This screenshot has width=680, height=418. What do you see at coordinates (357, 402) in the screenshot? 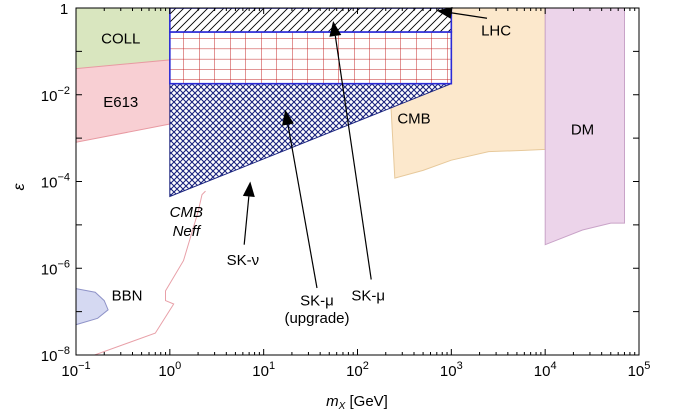
I see `x-axis-label: mX [GeV]` at bounding box center [357, 402].